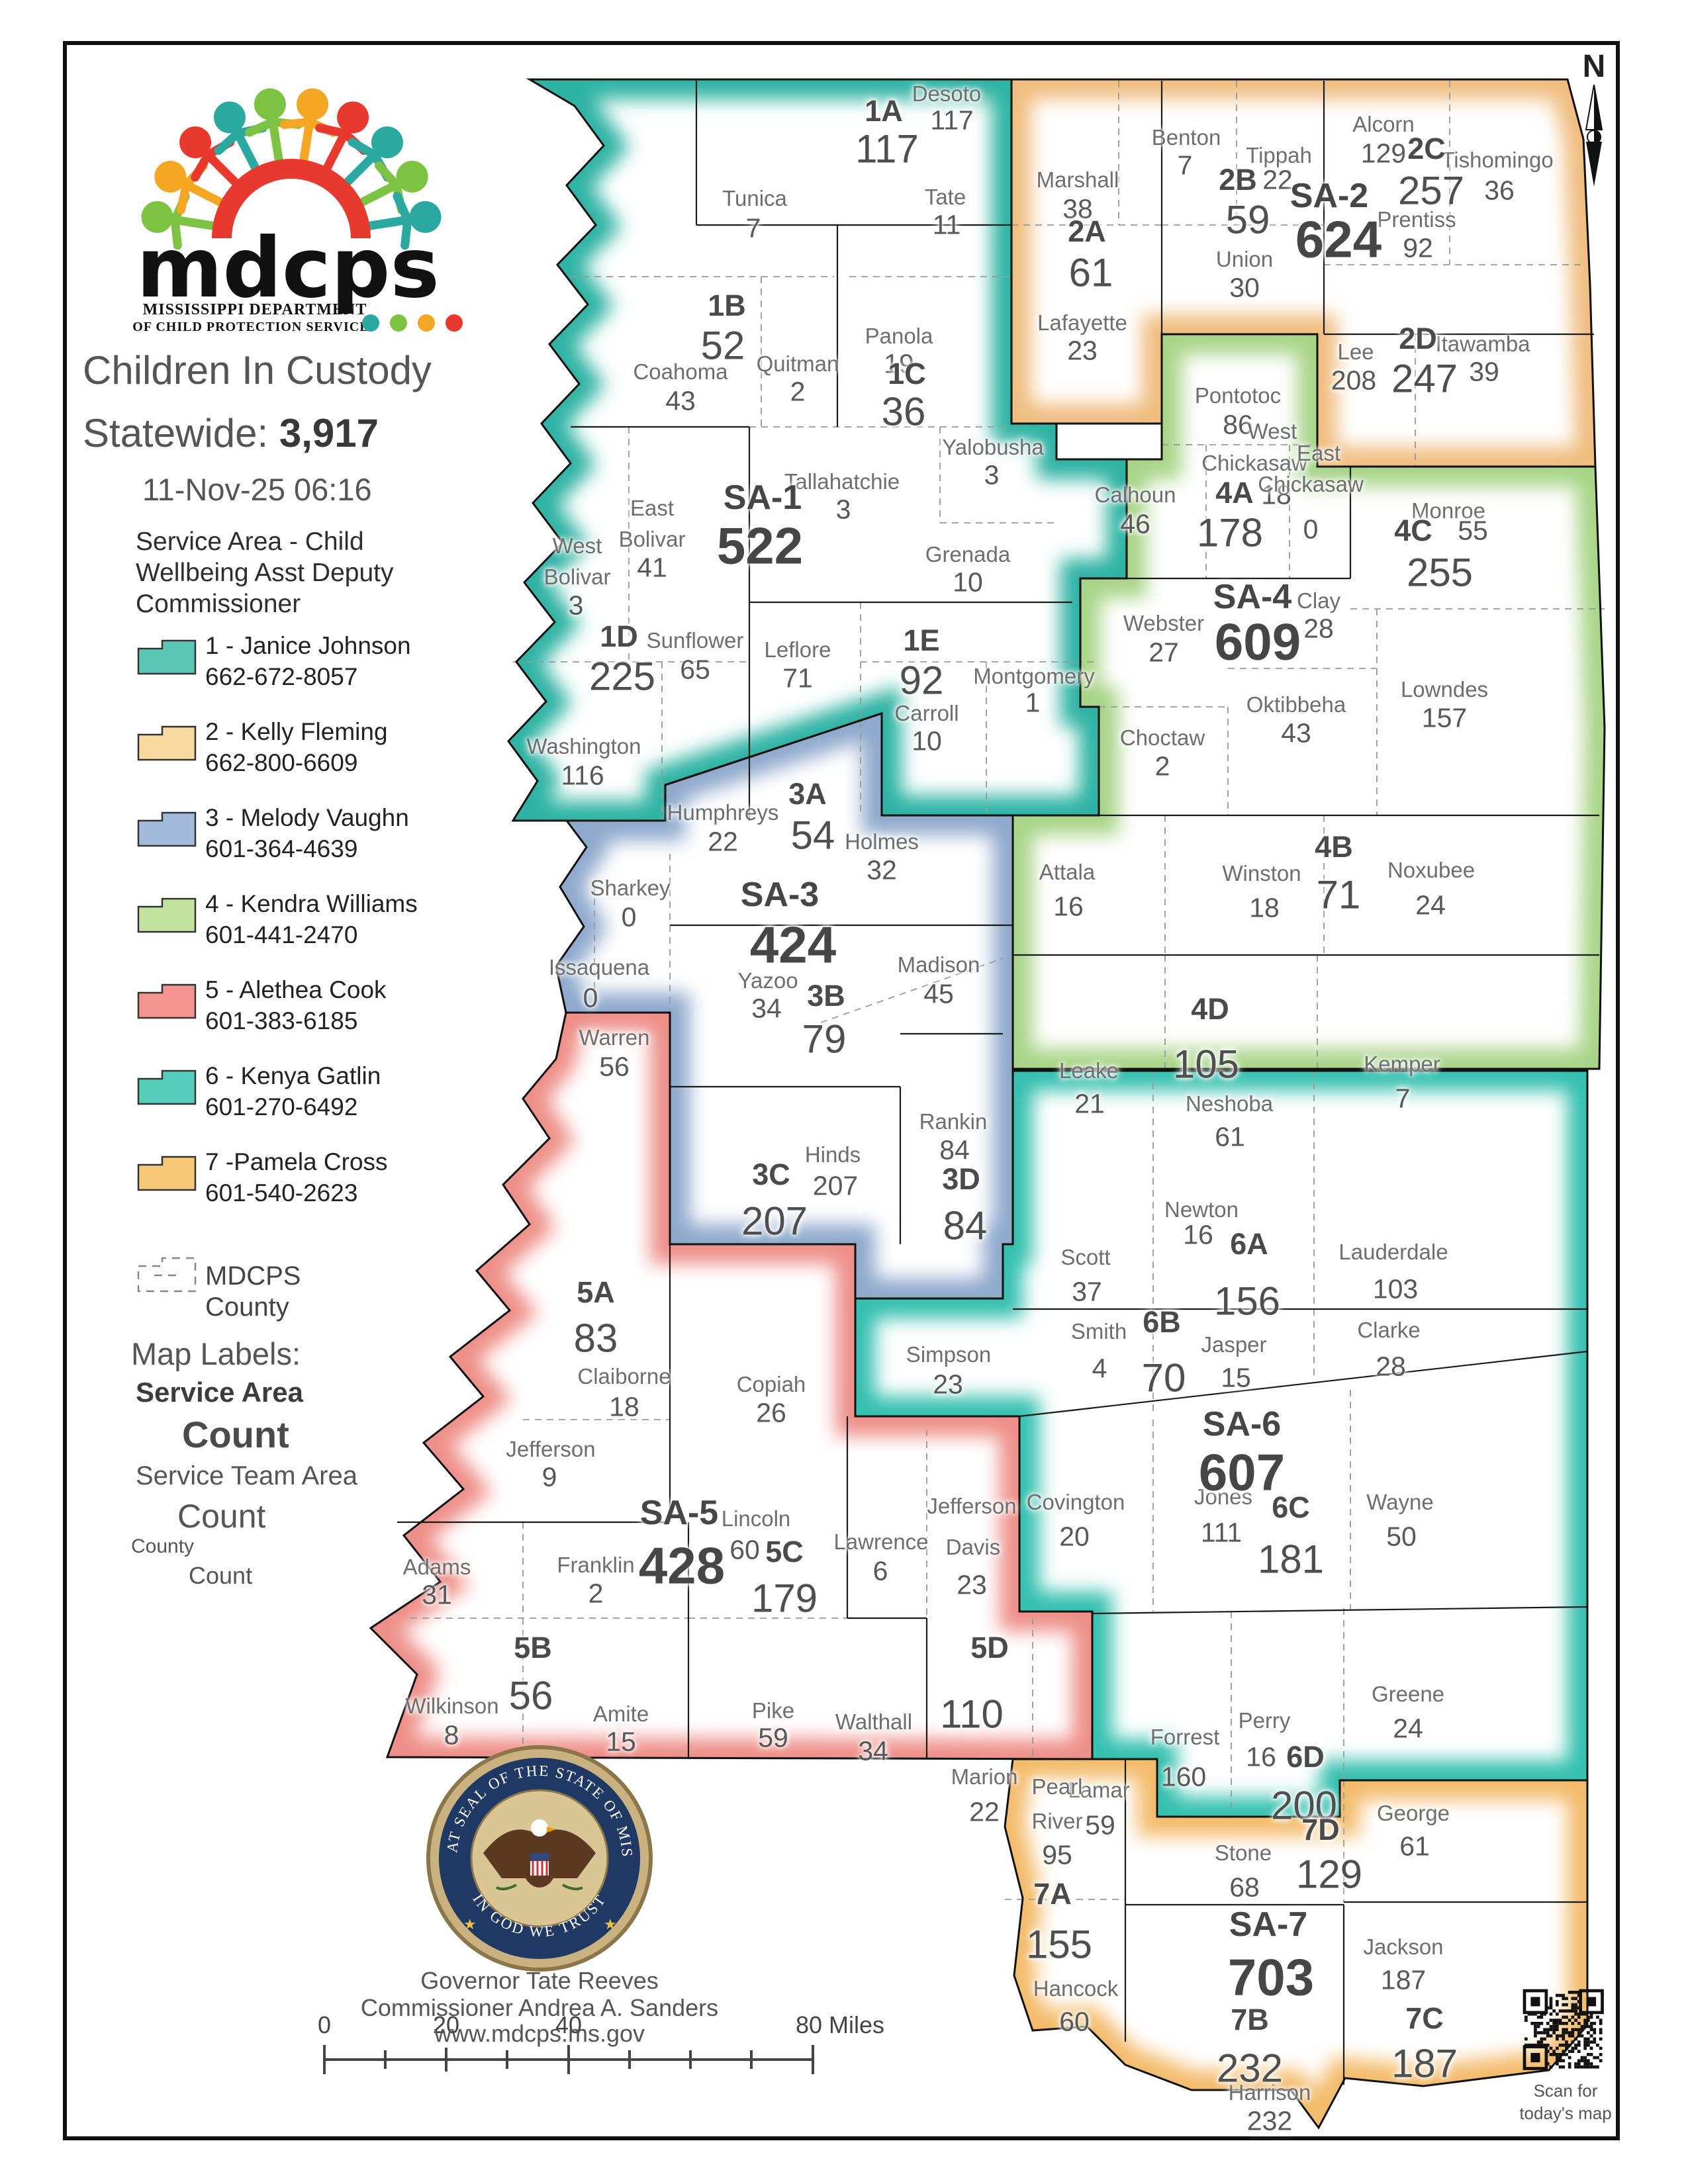  What do you see at coordinates (1223, 1496) in the screenshot?
I see `county-label: Jones` at bounding box center [1223, 1496].